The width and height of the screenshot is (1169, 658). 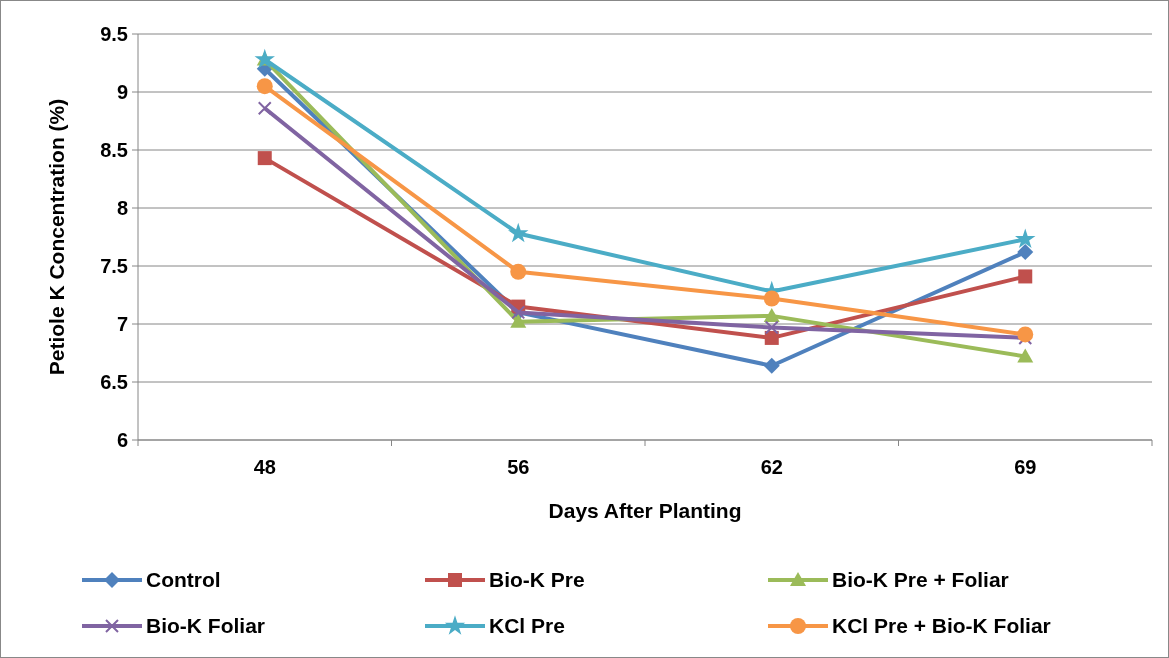 I want to click on y-tick-label: 7.5, so click(x=114, y=266).